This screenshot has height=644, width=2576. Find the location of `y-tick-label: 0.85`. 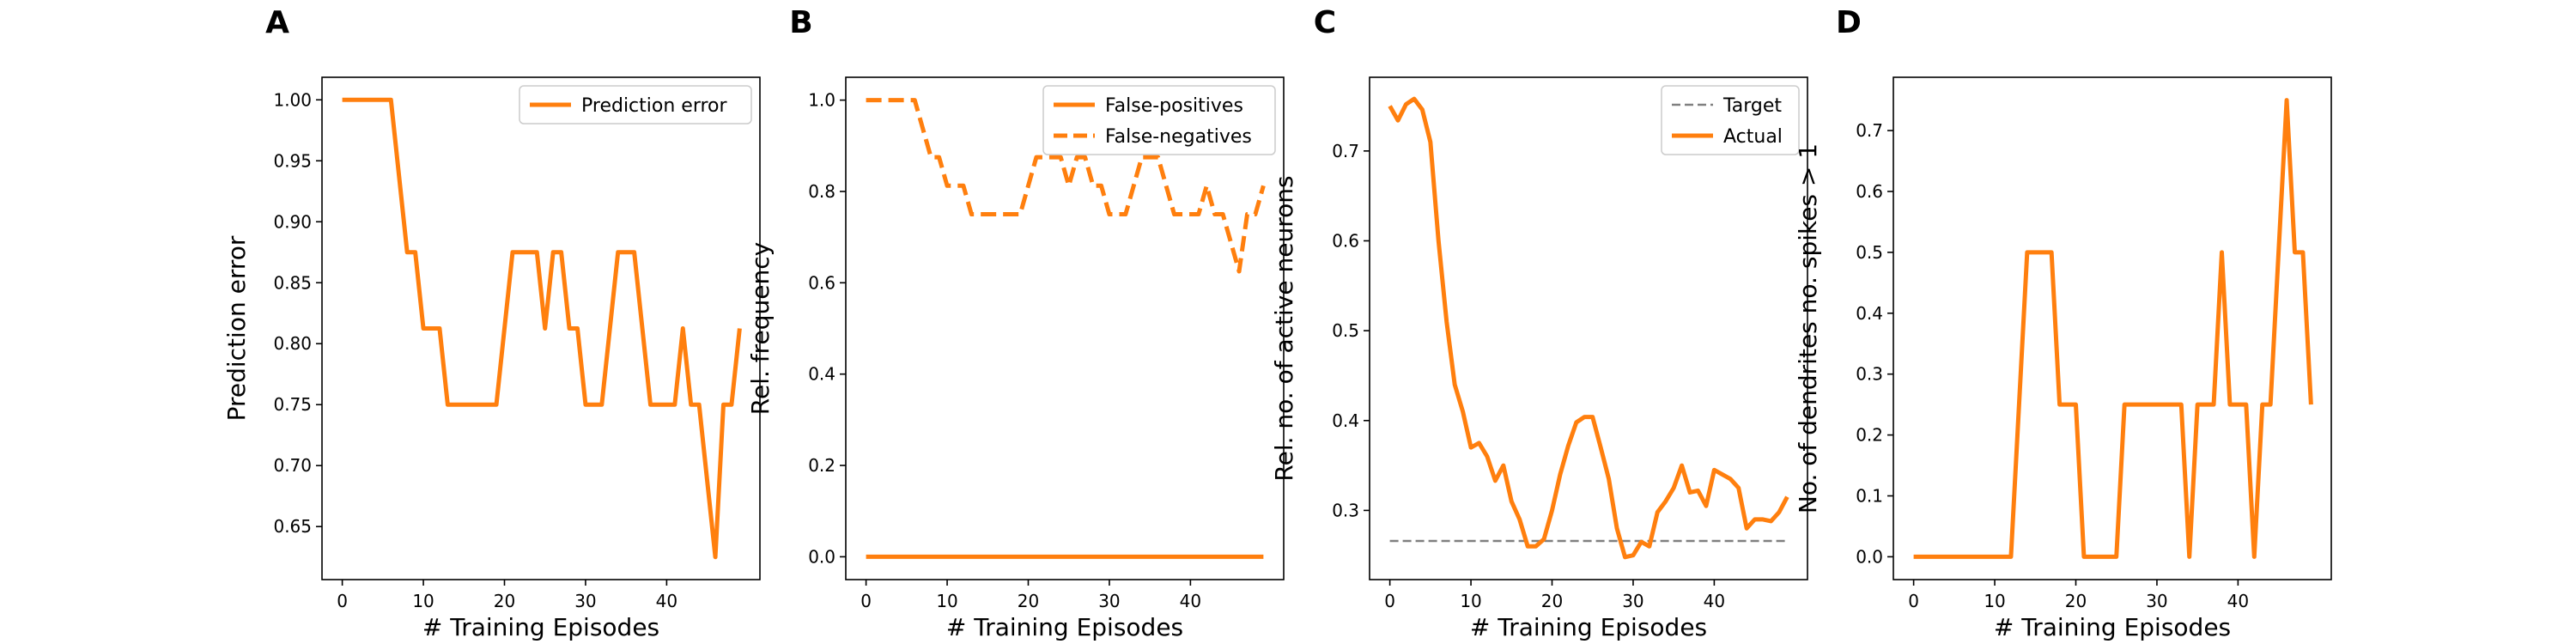

y-tick-label: 0.85 is located at coordinates (292, 282).